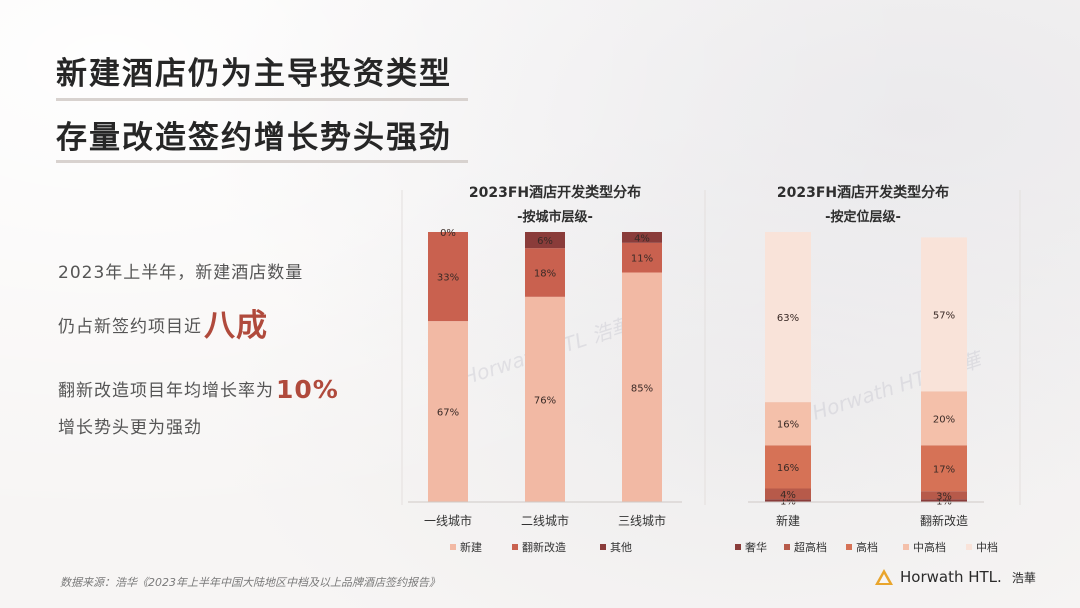  Describe the element at coordinates (254, 74) in the screenshot. I see `page-title-line-1: 新建酒店仍为主导投资类型` at that location.